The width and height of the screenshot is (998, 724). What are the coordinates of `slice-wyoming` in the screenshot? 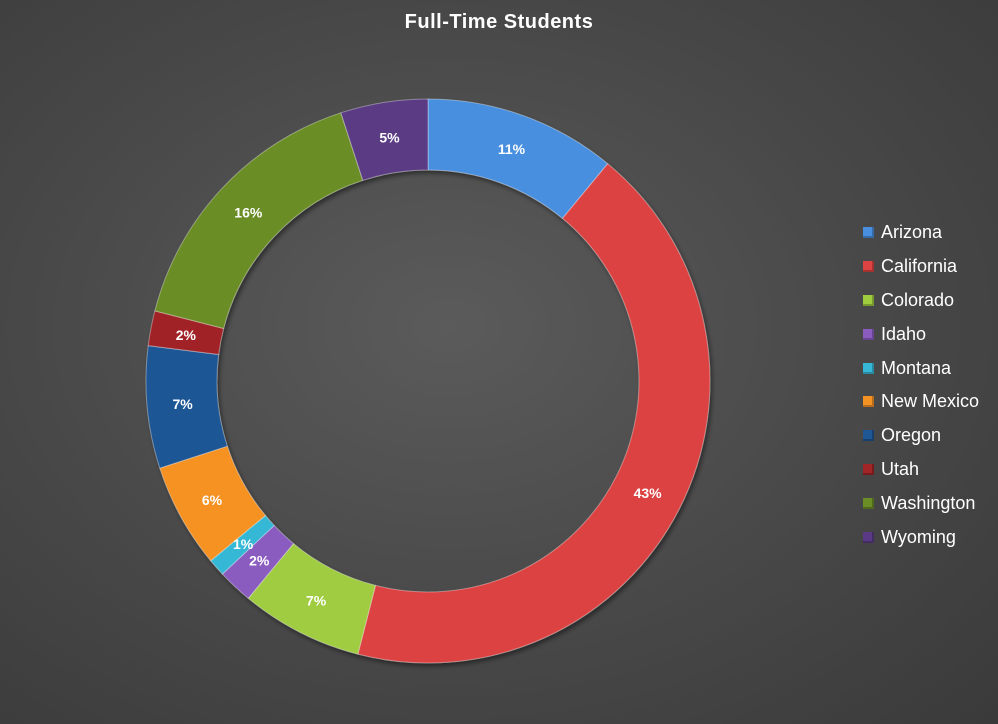 It's located at (384, 139).